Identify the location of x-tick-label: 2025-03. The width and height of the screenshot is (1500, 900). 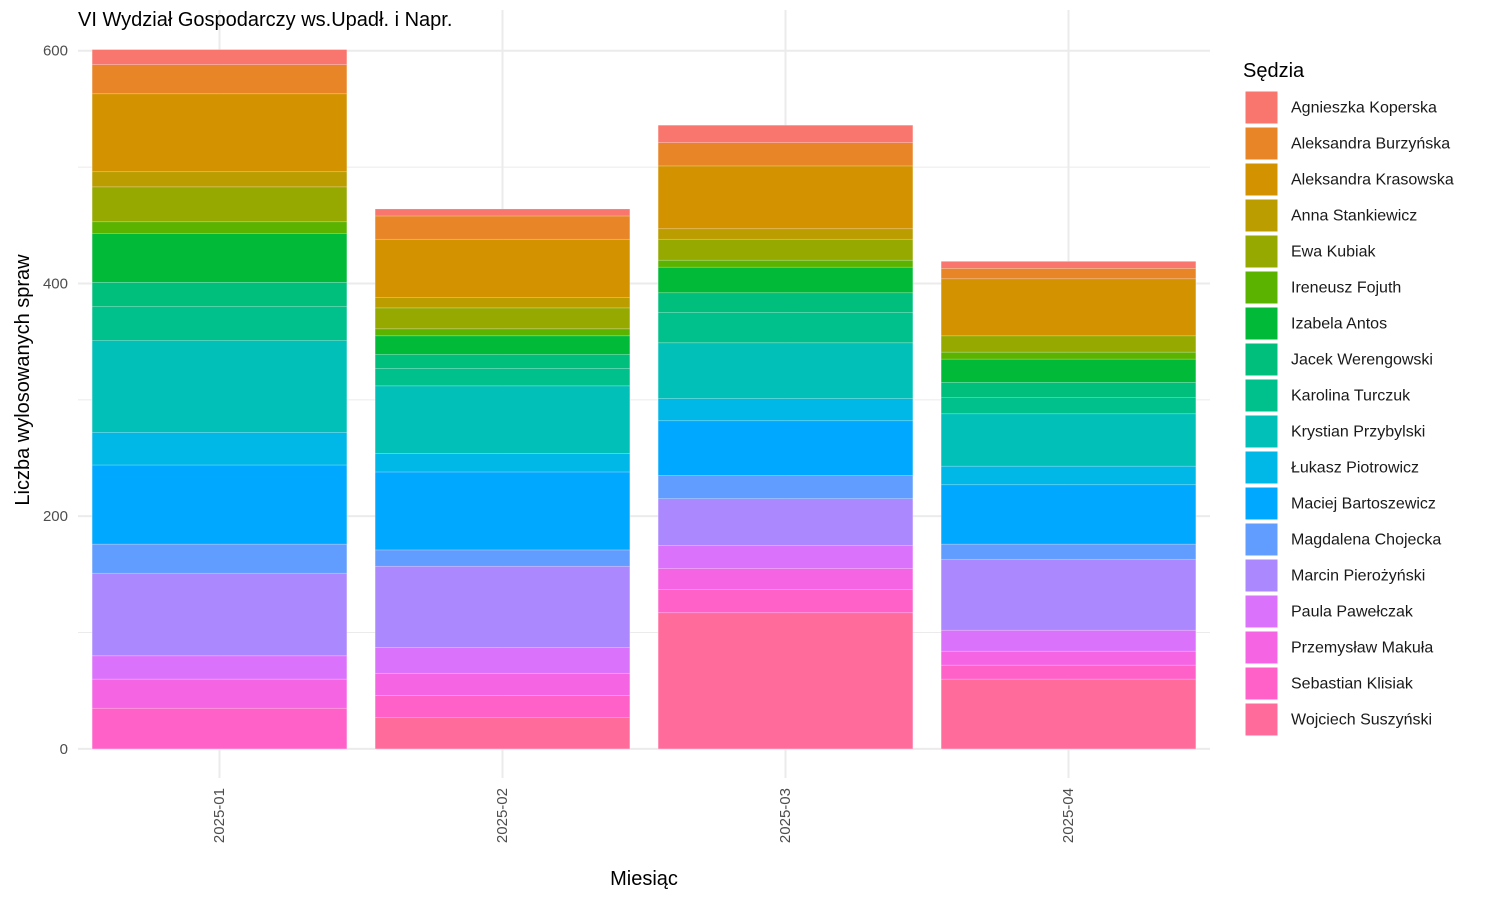
(785, 815).